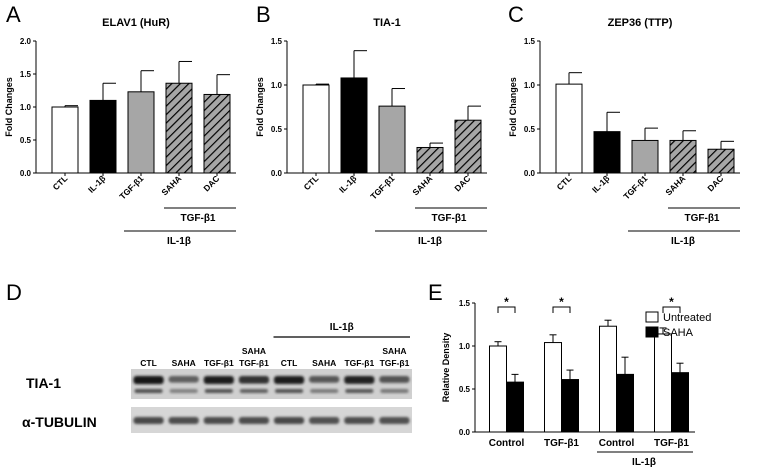 The height and width of the screenshot is (472, 758). Describe the element at coordinates (13, 14) in the screenshot. I see `panel-letter-a: A` at that location.